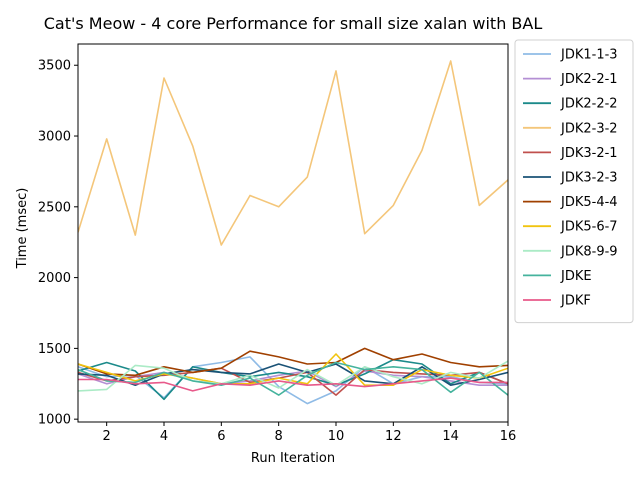 Image resolution: width=640 pixels, height=480 pixels. Describe the element at coordinates (54, 349) in the screenshot. I see `y-tick-label: 1500` at that location.